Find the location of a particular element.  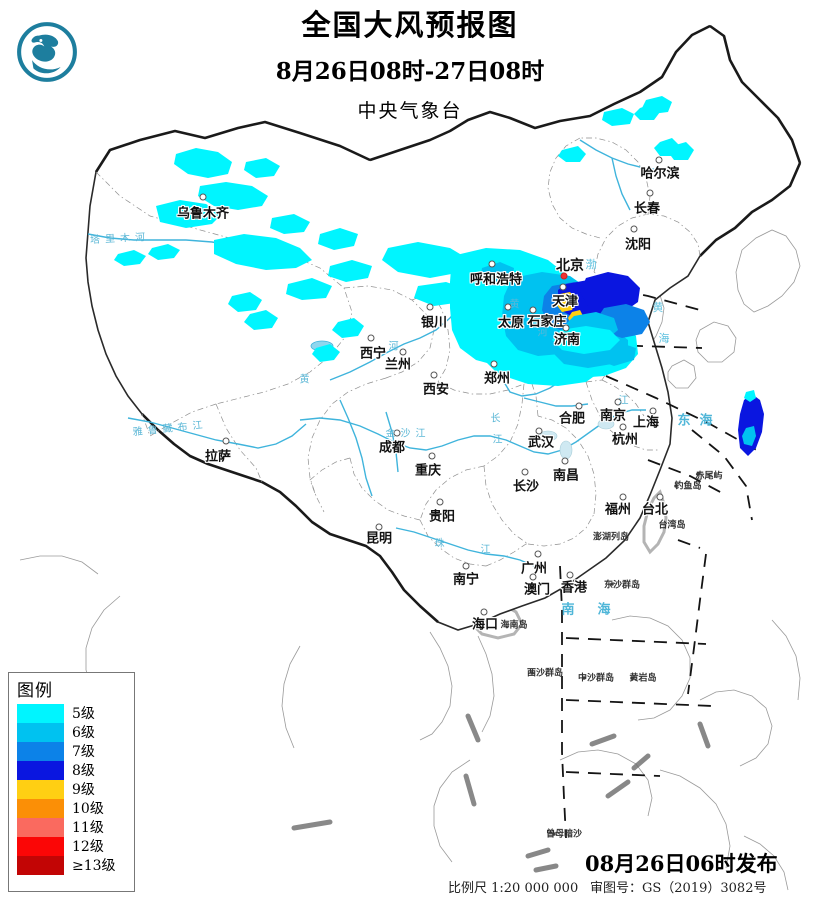

legend-rows: 5级 6级 7级 8级 9级 10级 11级 12级 ≥13级 is located at coordinates (75, 789).